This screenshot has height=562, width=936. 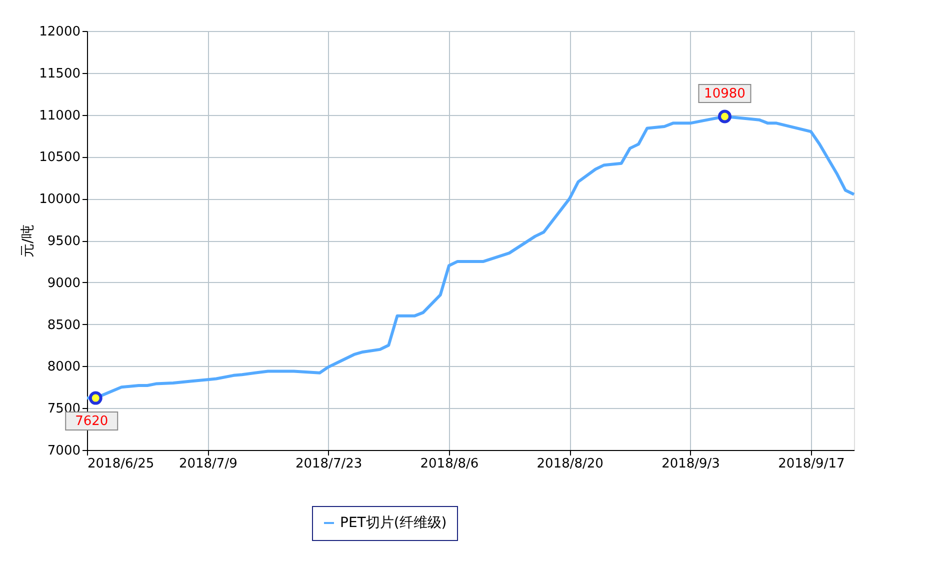 I want to click on x-tick-label: 2018/9/17, so click(x=811, y=464).